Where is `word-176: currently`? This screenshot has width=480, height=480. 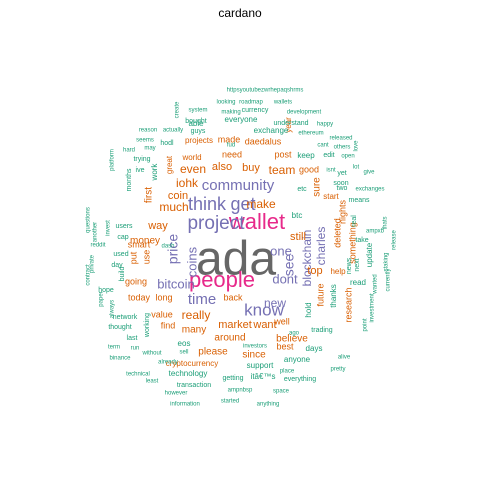 word-176: currently is located at coordinates (389, 279).